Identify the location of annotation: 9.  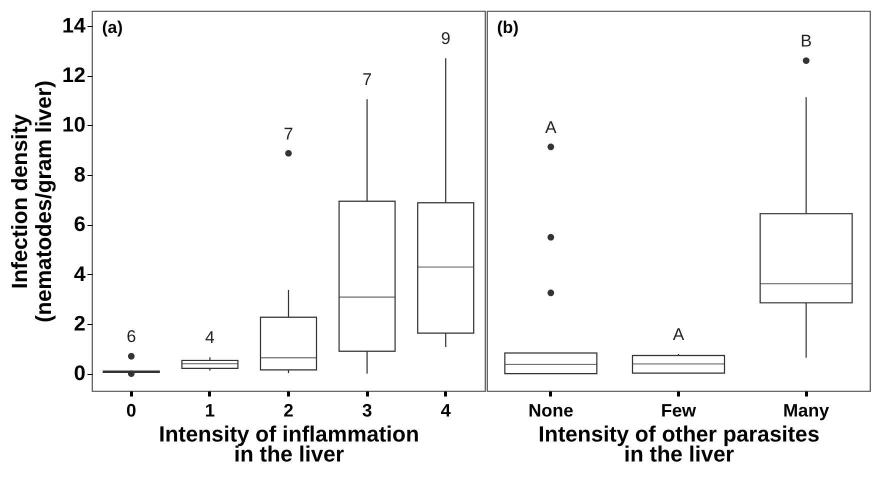
(445, 38).